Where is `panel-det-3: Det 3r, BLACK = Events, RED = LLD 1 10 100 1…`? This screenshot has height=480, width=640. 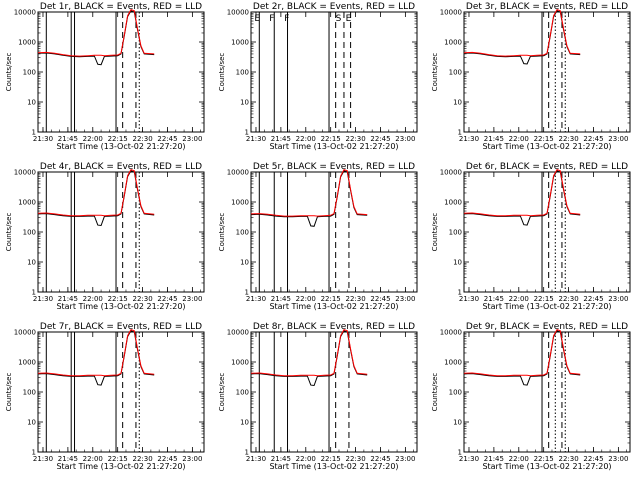 panel-det-3: Det 3r, BLACK = Events, RED = LLD 1 10 100 1… is located at coordinates (531, 76).